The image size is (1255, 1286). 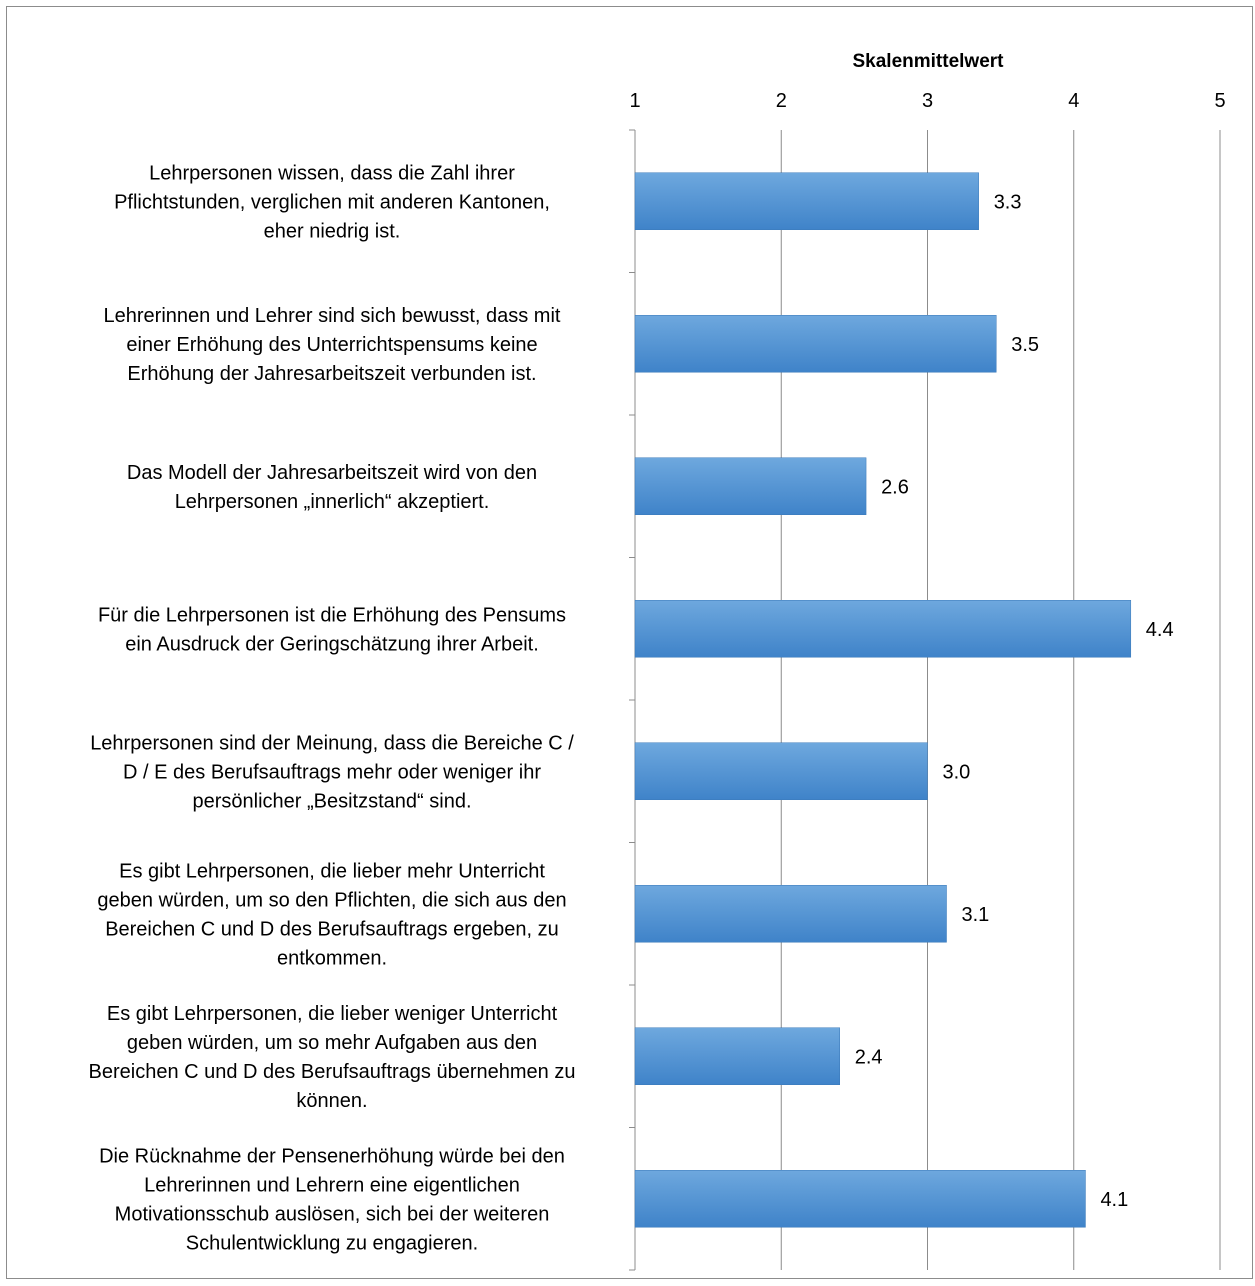 What do you see at coordinates (869, 1057) in the screenshot?
I see `data-label: 2.4` at bounding box center [869, 1057].